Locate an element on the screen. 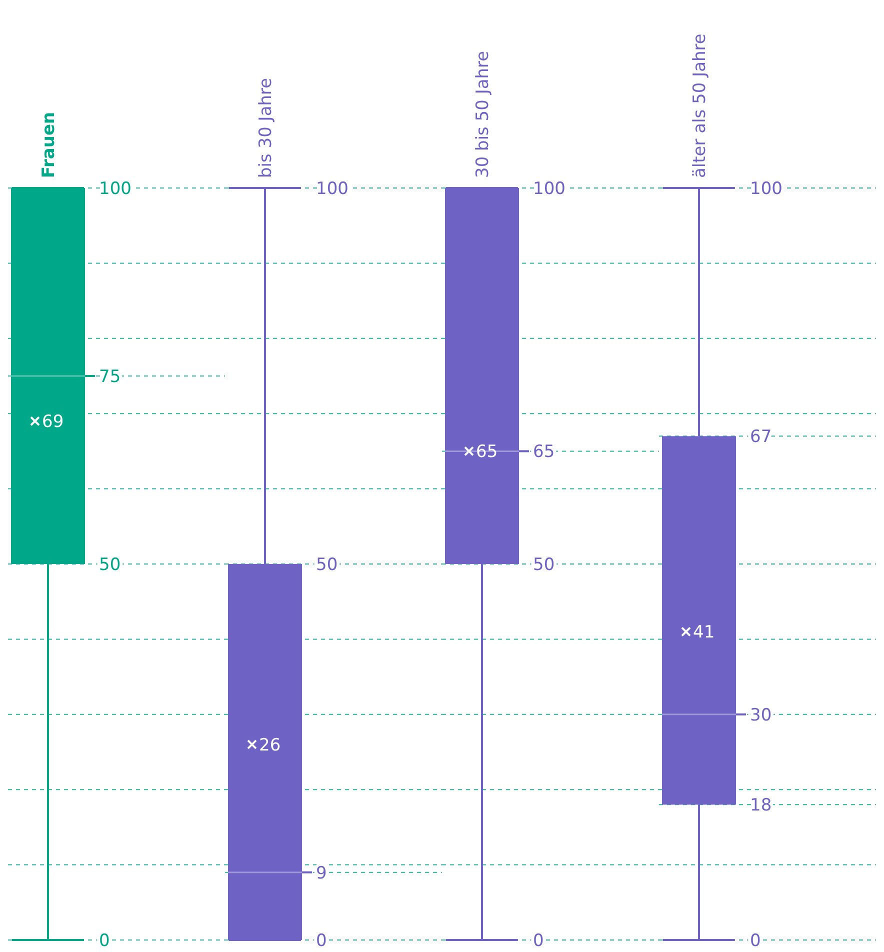 Image resolution: width=884 pixels, height=952 pixels. y-tick-label: 75 is located at coordinates (110, 376).